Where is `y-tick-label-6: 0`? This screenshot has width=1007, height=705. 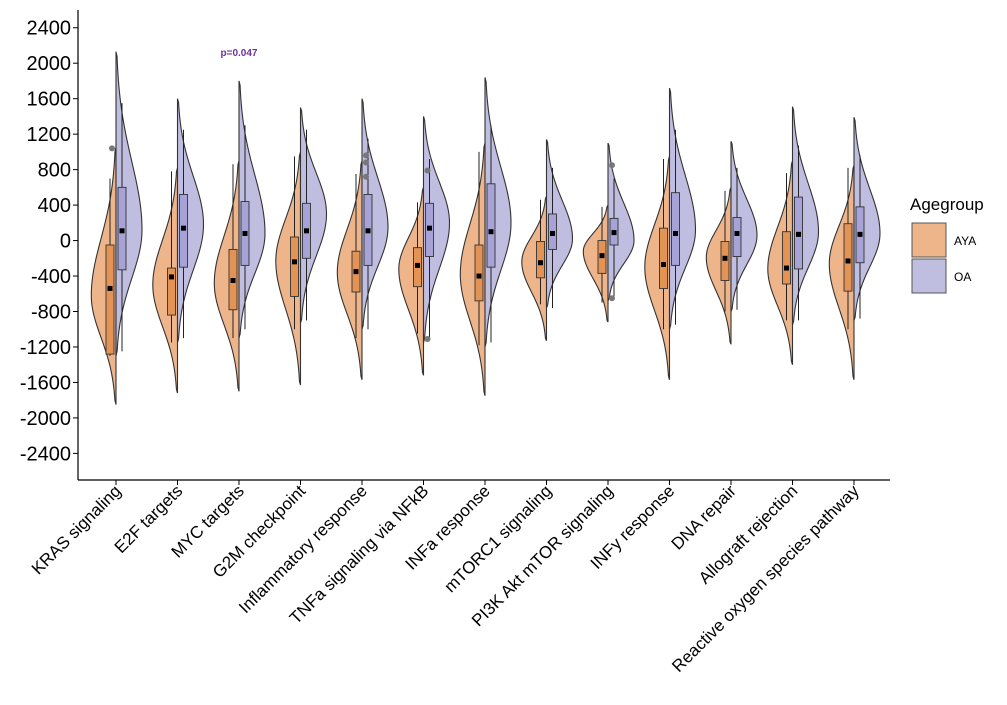 y-tick-label-6: 0 is located at coordinates (65, 242).